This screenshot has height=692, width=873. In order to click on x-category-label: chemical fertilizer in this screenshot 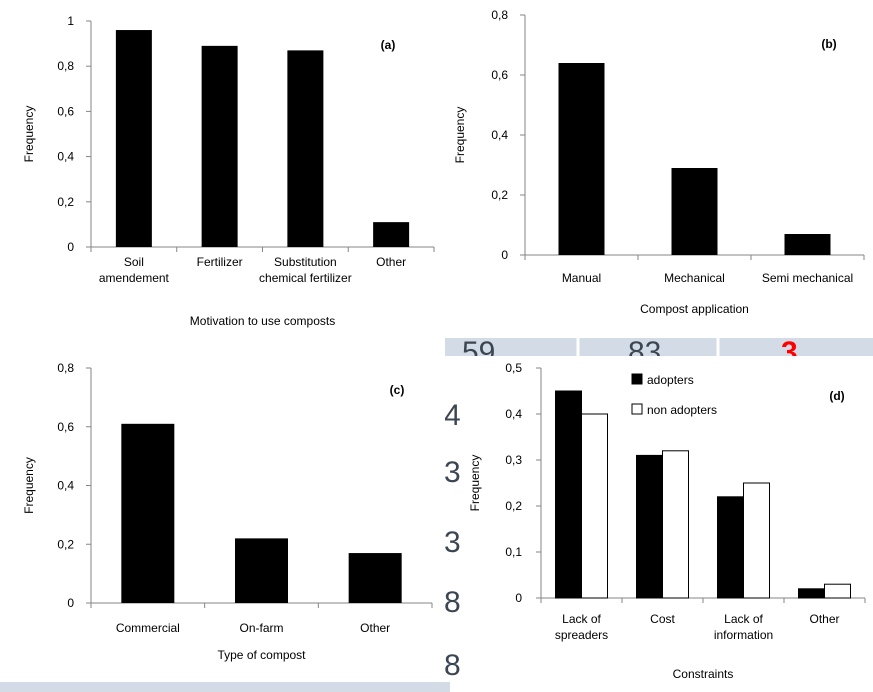, I will do `click(305, 278)`.